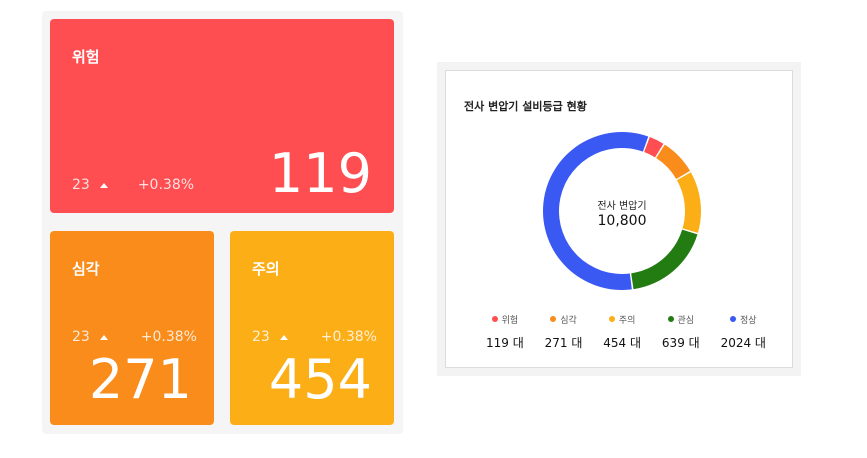  I want to click on legend-label: 심각, so click(563, 319).